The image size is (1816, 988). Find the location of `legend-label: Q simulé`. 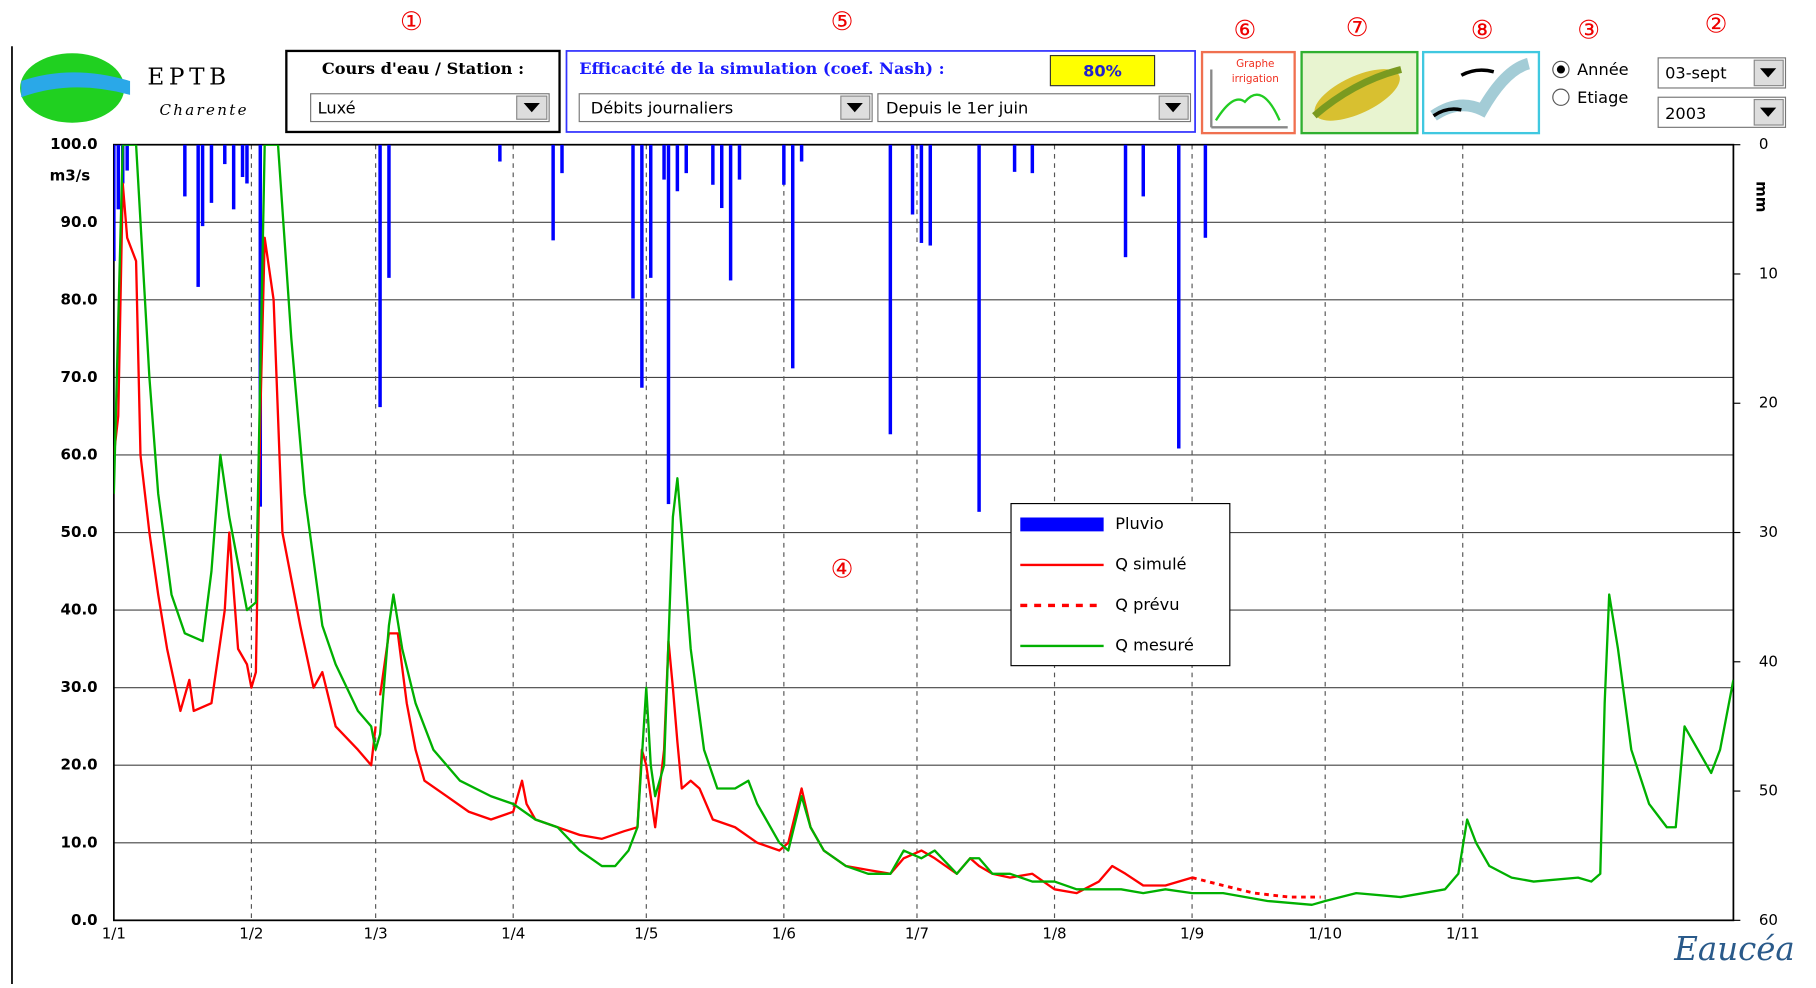

legend-label: Q simulé is located at coordinates (1150, 563).